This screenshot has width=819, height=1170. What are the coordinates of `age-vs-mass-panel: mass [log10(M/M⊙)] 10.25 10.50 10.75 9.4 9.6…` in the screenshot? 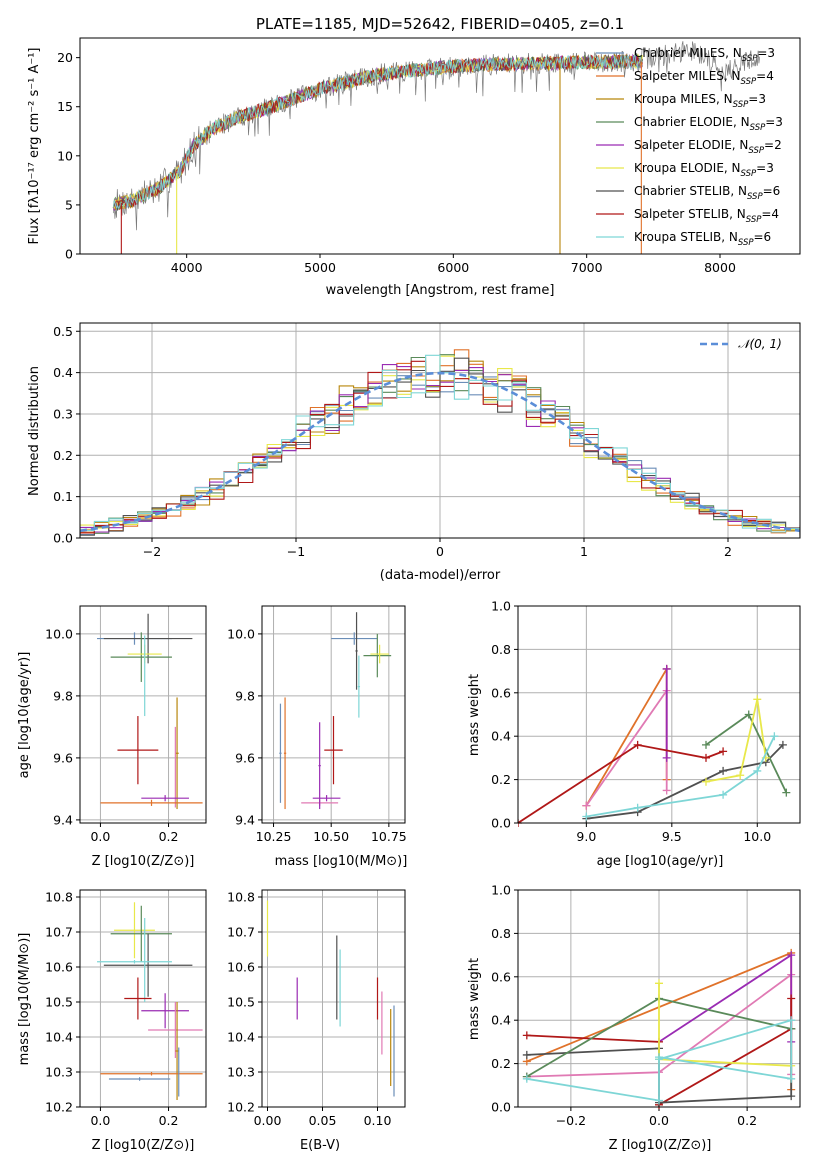 It's located at (317, 737).